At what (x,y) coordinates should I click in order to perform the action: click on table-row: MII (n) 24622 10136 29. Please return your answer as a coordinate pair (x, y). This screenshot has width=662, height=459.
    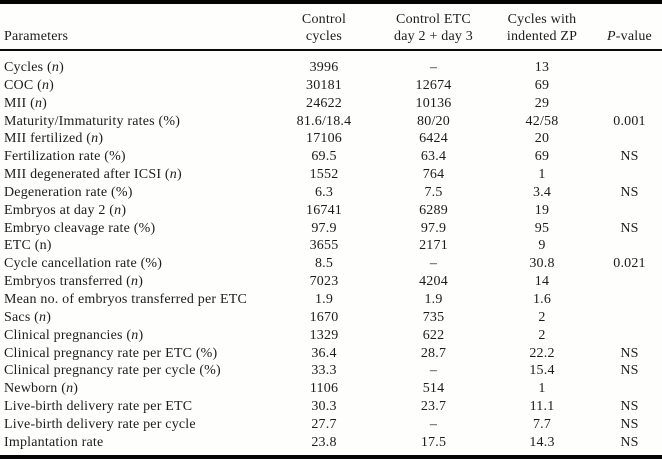
    Looking at the image, I should click on (331, 104).